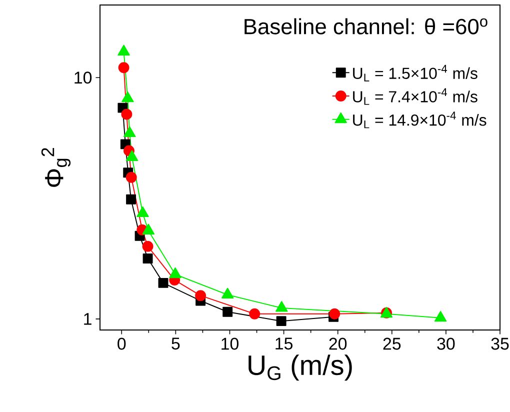 The height and width of the screenshot is (412, 510). I want to click on x-tick-label: 35, so click(500, 344).